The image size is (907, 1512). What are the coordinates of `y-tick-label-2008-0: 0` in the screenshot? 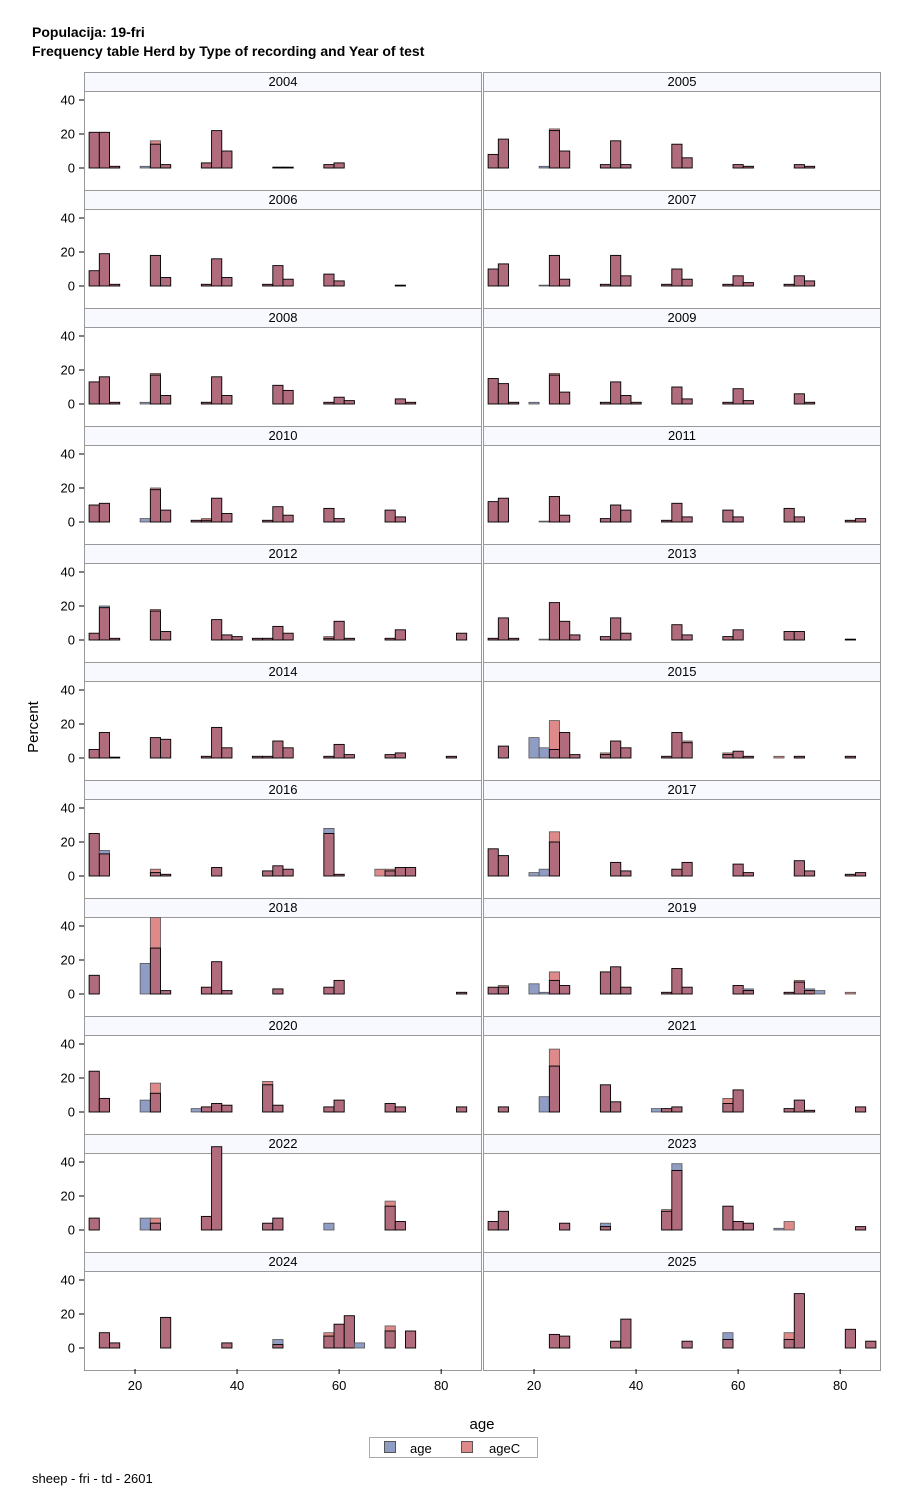 It's located at (71, 404).